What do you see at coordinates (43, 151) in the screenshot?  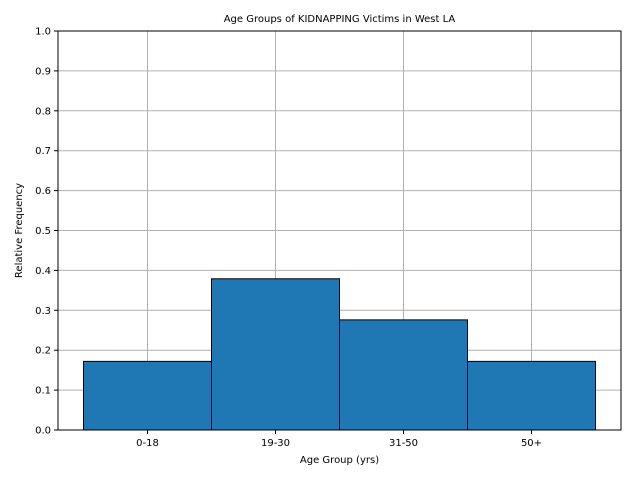 I see `y-tick-label: 0.7` at bounding box center [43, 151].